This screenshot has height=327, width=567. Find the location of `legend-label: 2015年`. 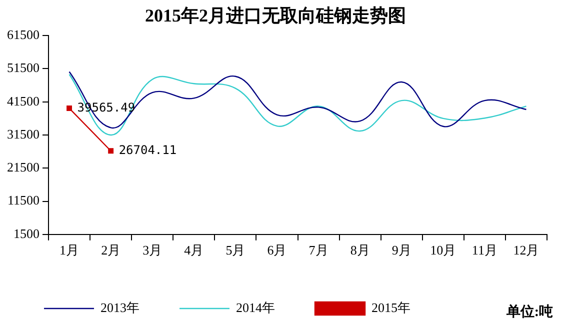

legend-label: 2015年 is located at coordinates (391, 307).